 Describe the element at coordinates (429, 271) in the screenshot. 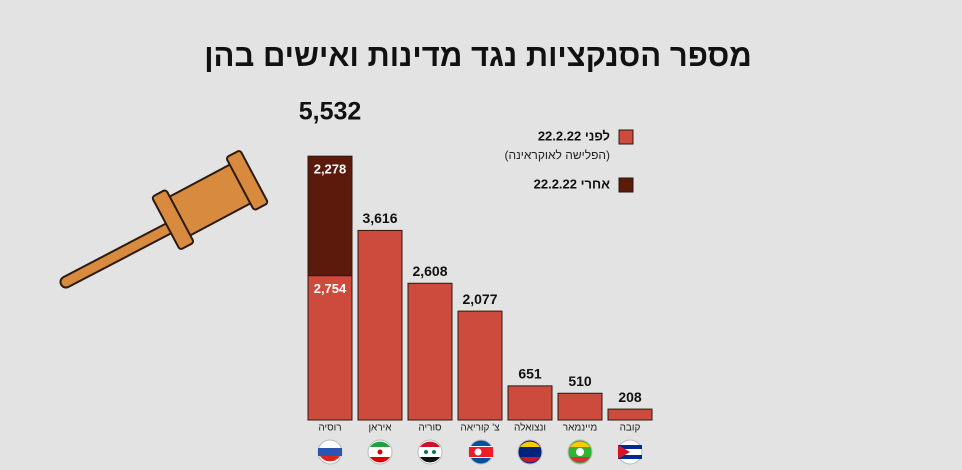

I see `value-label: 2,608` at that location.